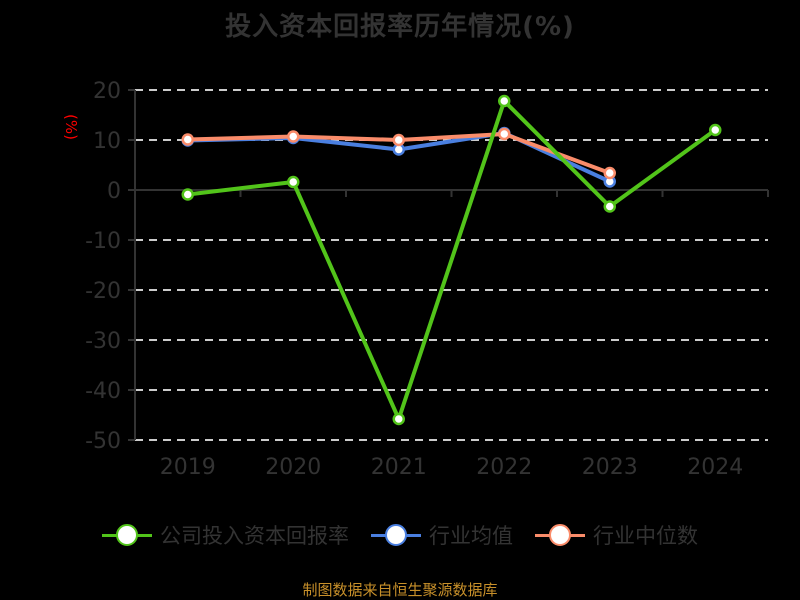 The height and width of the screenshot is (600, 800). Describe the element at coordinates (107, 141) in the screenshot. I see `y-tick-label: 10` at that location.